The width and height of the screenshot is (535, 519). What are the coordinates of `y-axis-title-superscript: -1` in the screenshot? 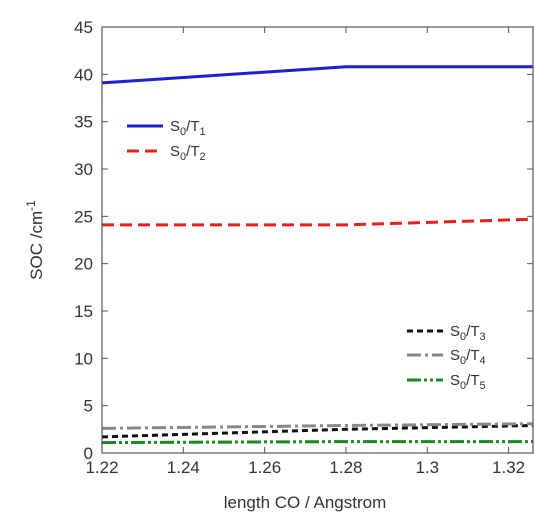 It's located at (31, 205).